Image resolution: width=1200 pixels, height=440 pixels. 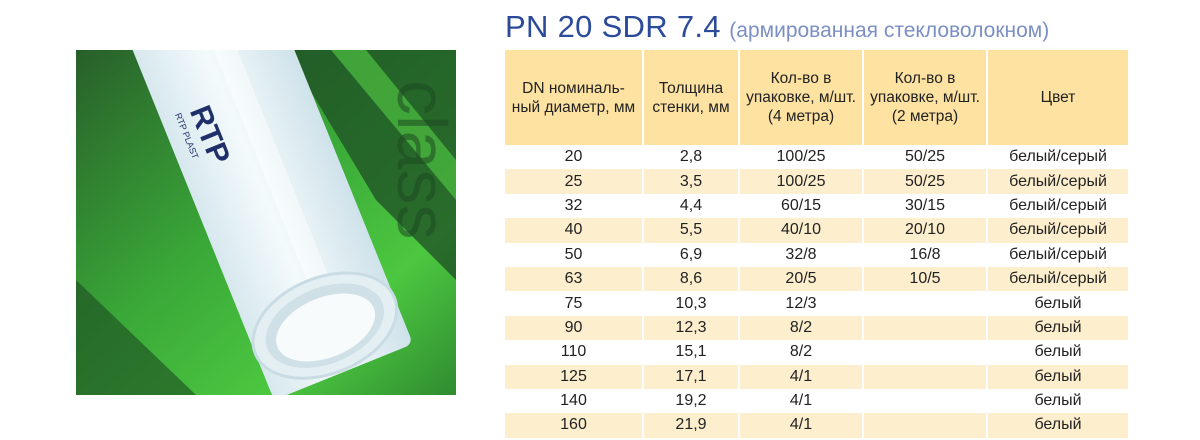 What do you see at coordinates (925, 230) in the screenshot?
I see `cell-pack-2m: 20/10` at bounding box center [925, 230].